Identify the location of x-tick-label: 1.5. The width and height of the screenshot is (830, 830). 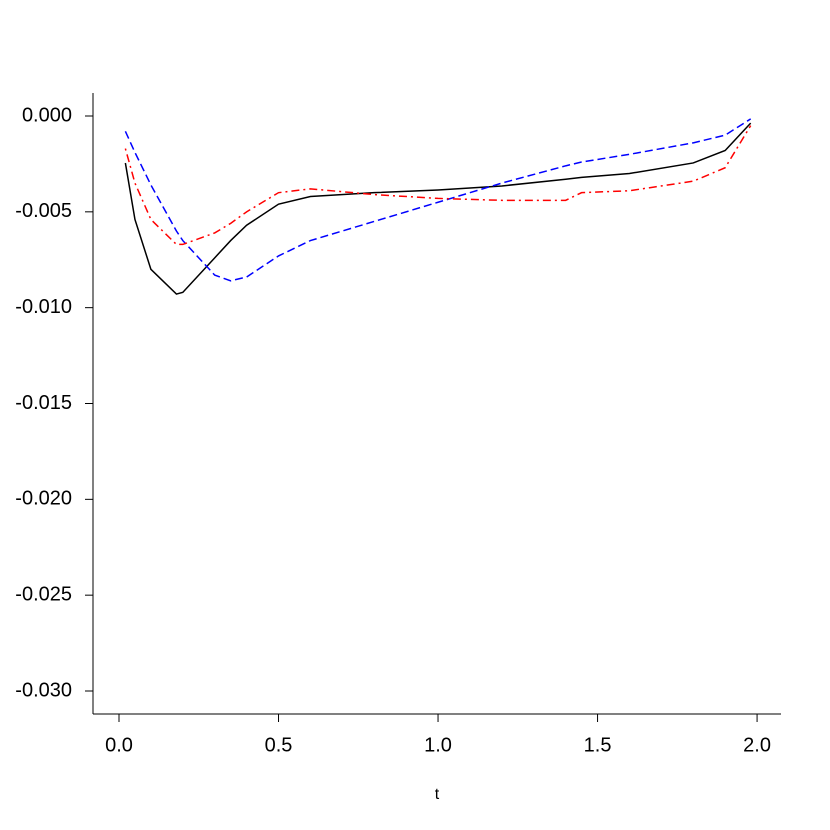
(598, 745).